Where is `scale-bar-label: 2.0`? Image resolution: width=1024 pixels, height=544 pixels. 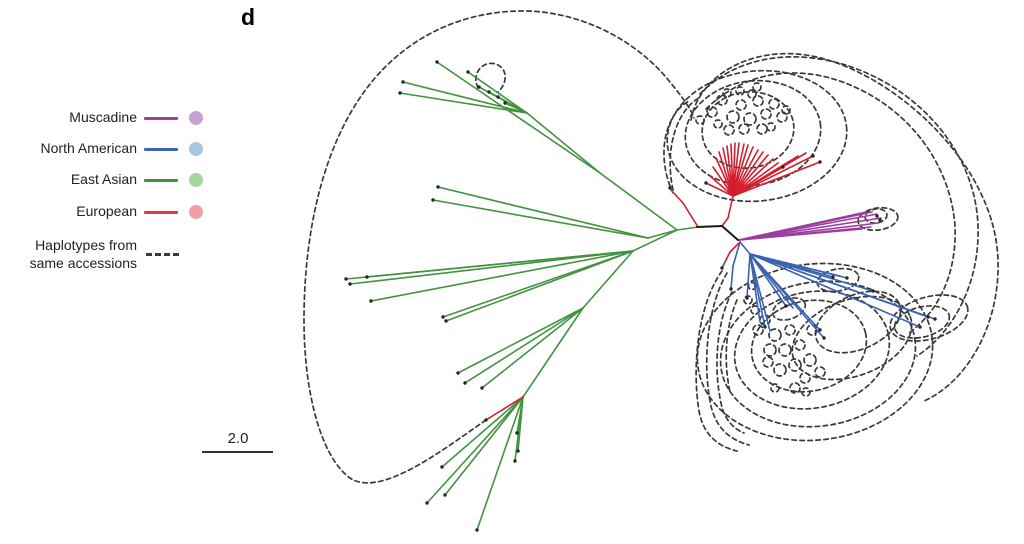
scale-bar-label: 2.0 is located at coordinates (238, 438).